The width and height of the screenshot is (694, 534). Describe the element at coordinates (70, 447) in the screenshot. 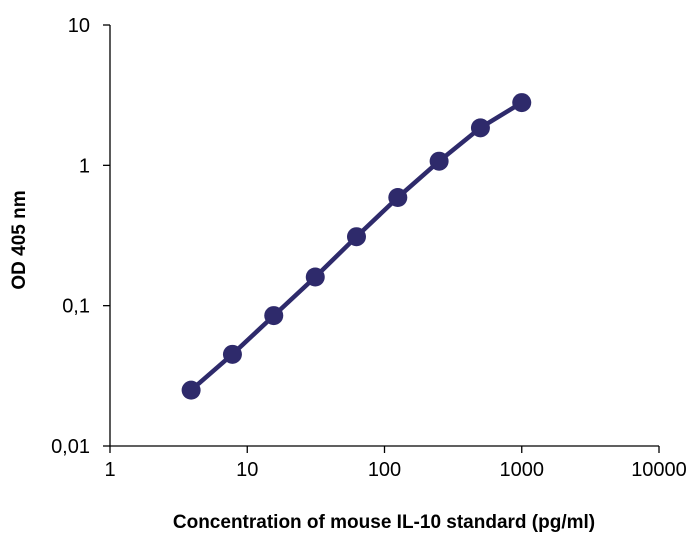

I see `y-tick-label: 0,01` at that location.